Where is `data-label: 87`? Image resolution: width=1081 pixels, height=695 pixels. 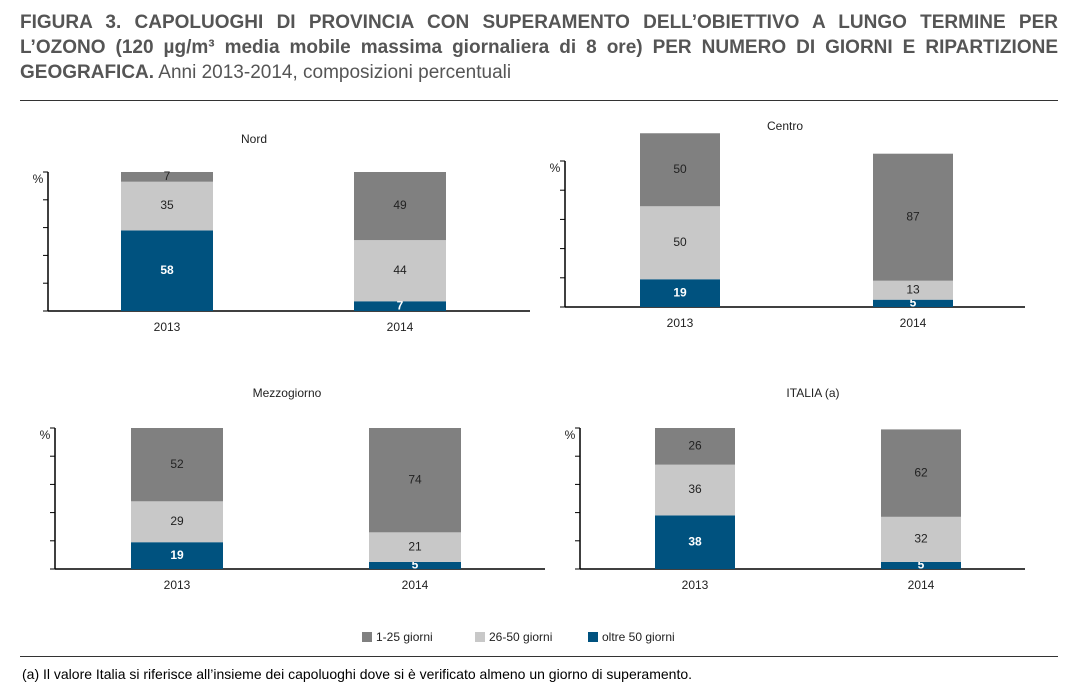
data-label: 87 is located at coordinates (913, 216).